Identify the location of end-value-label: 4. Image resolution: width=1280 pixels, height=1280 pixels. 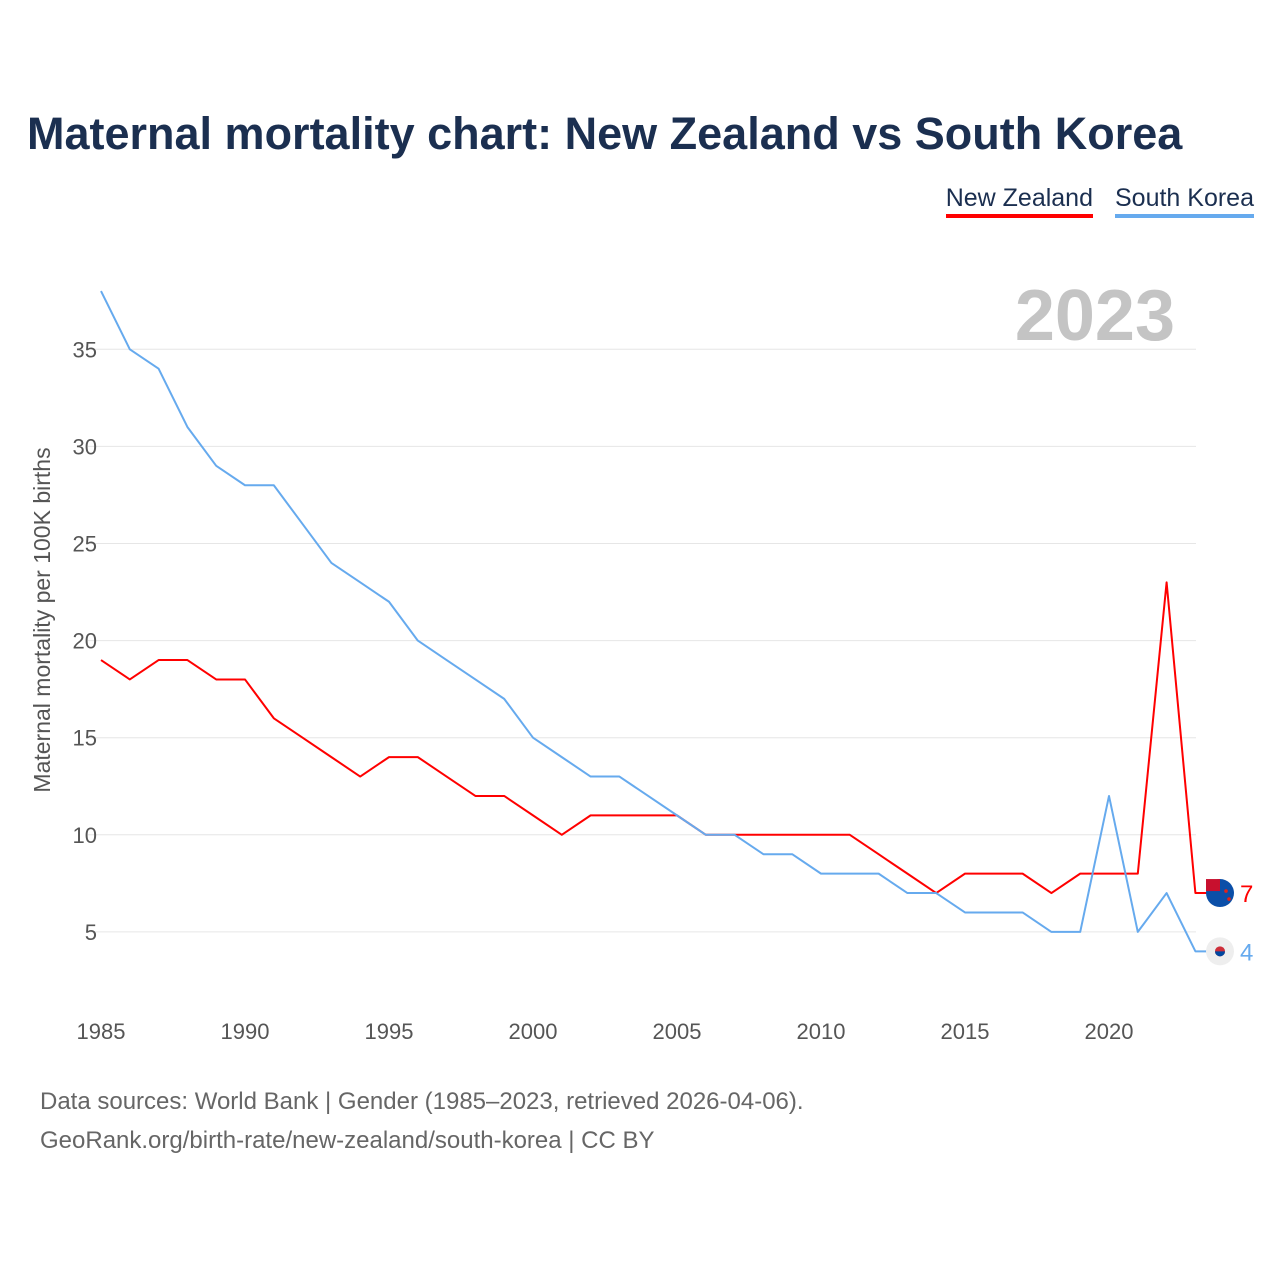
(1246, 952).